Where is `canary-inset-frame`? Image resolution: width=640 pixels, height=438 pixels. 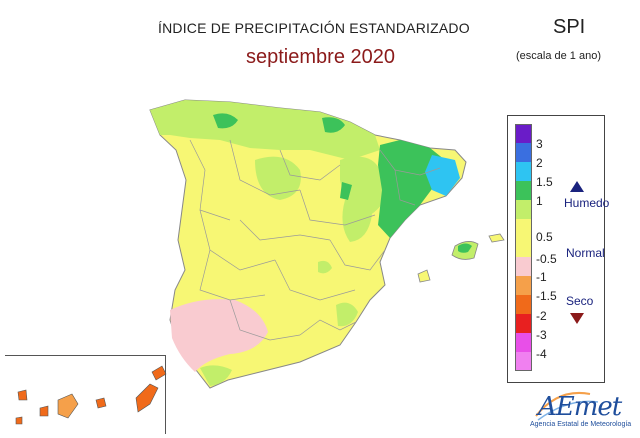
canary-inset-frame is located at coordinates (85, 394).